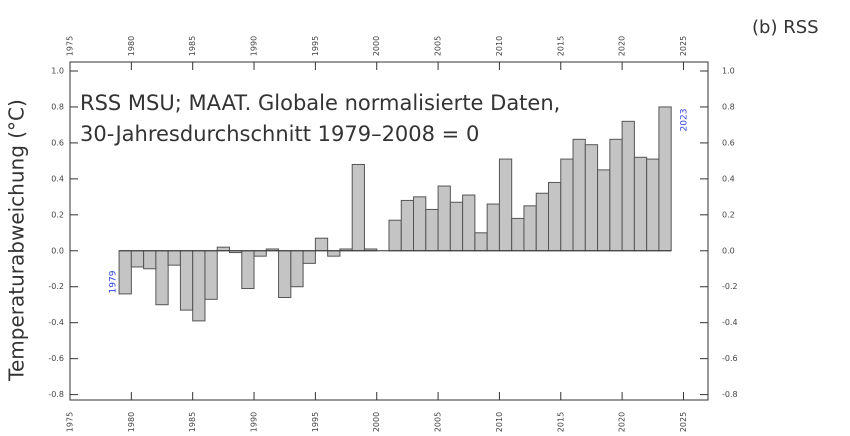 This screenshot has width=850, height=436. Describe the element at coordinates (70, 46) in the screenshot. I see `x2-tick-label: 1975` at that location.